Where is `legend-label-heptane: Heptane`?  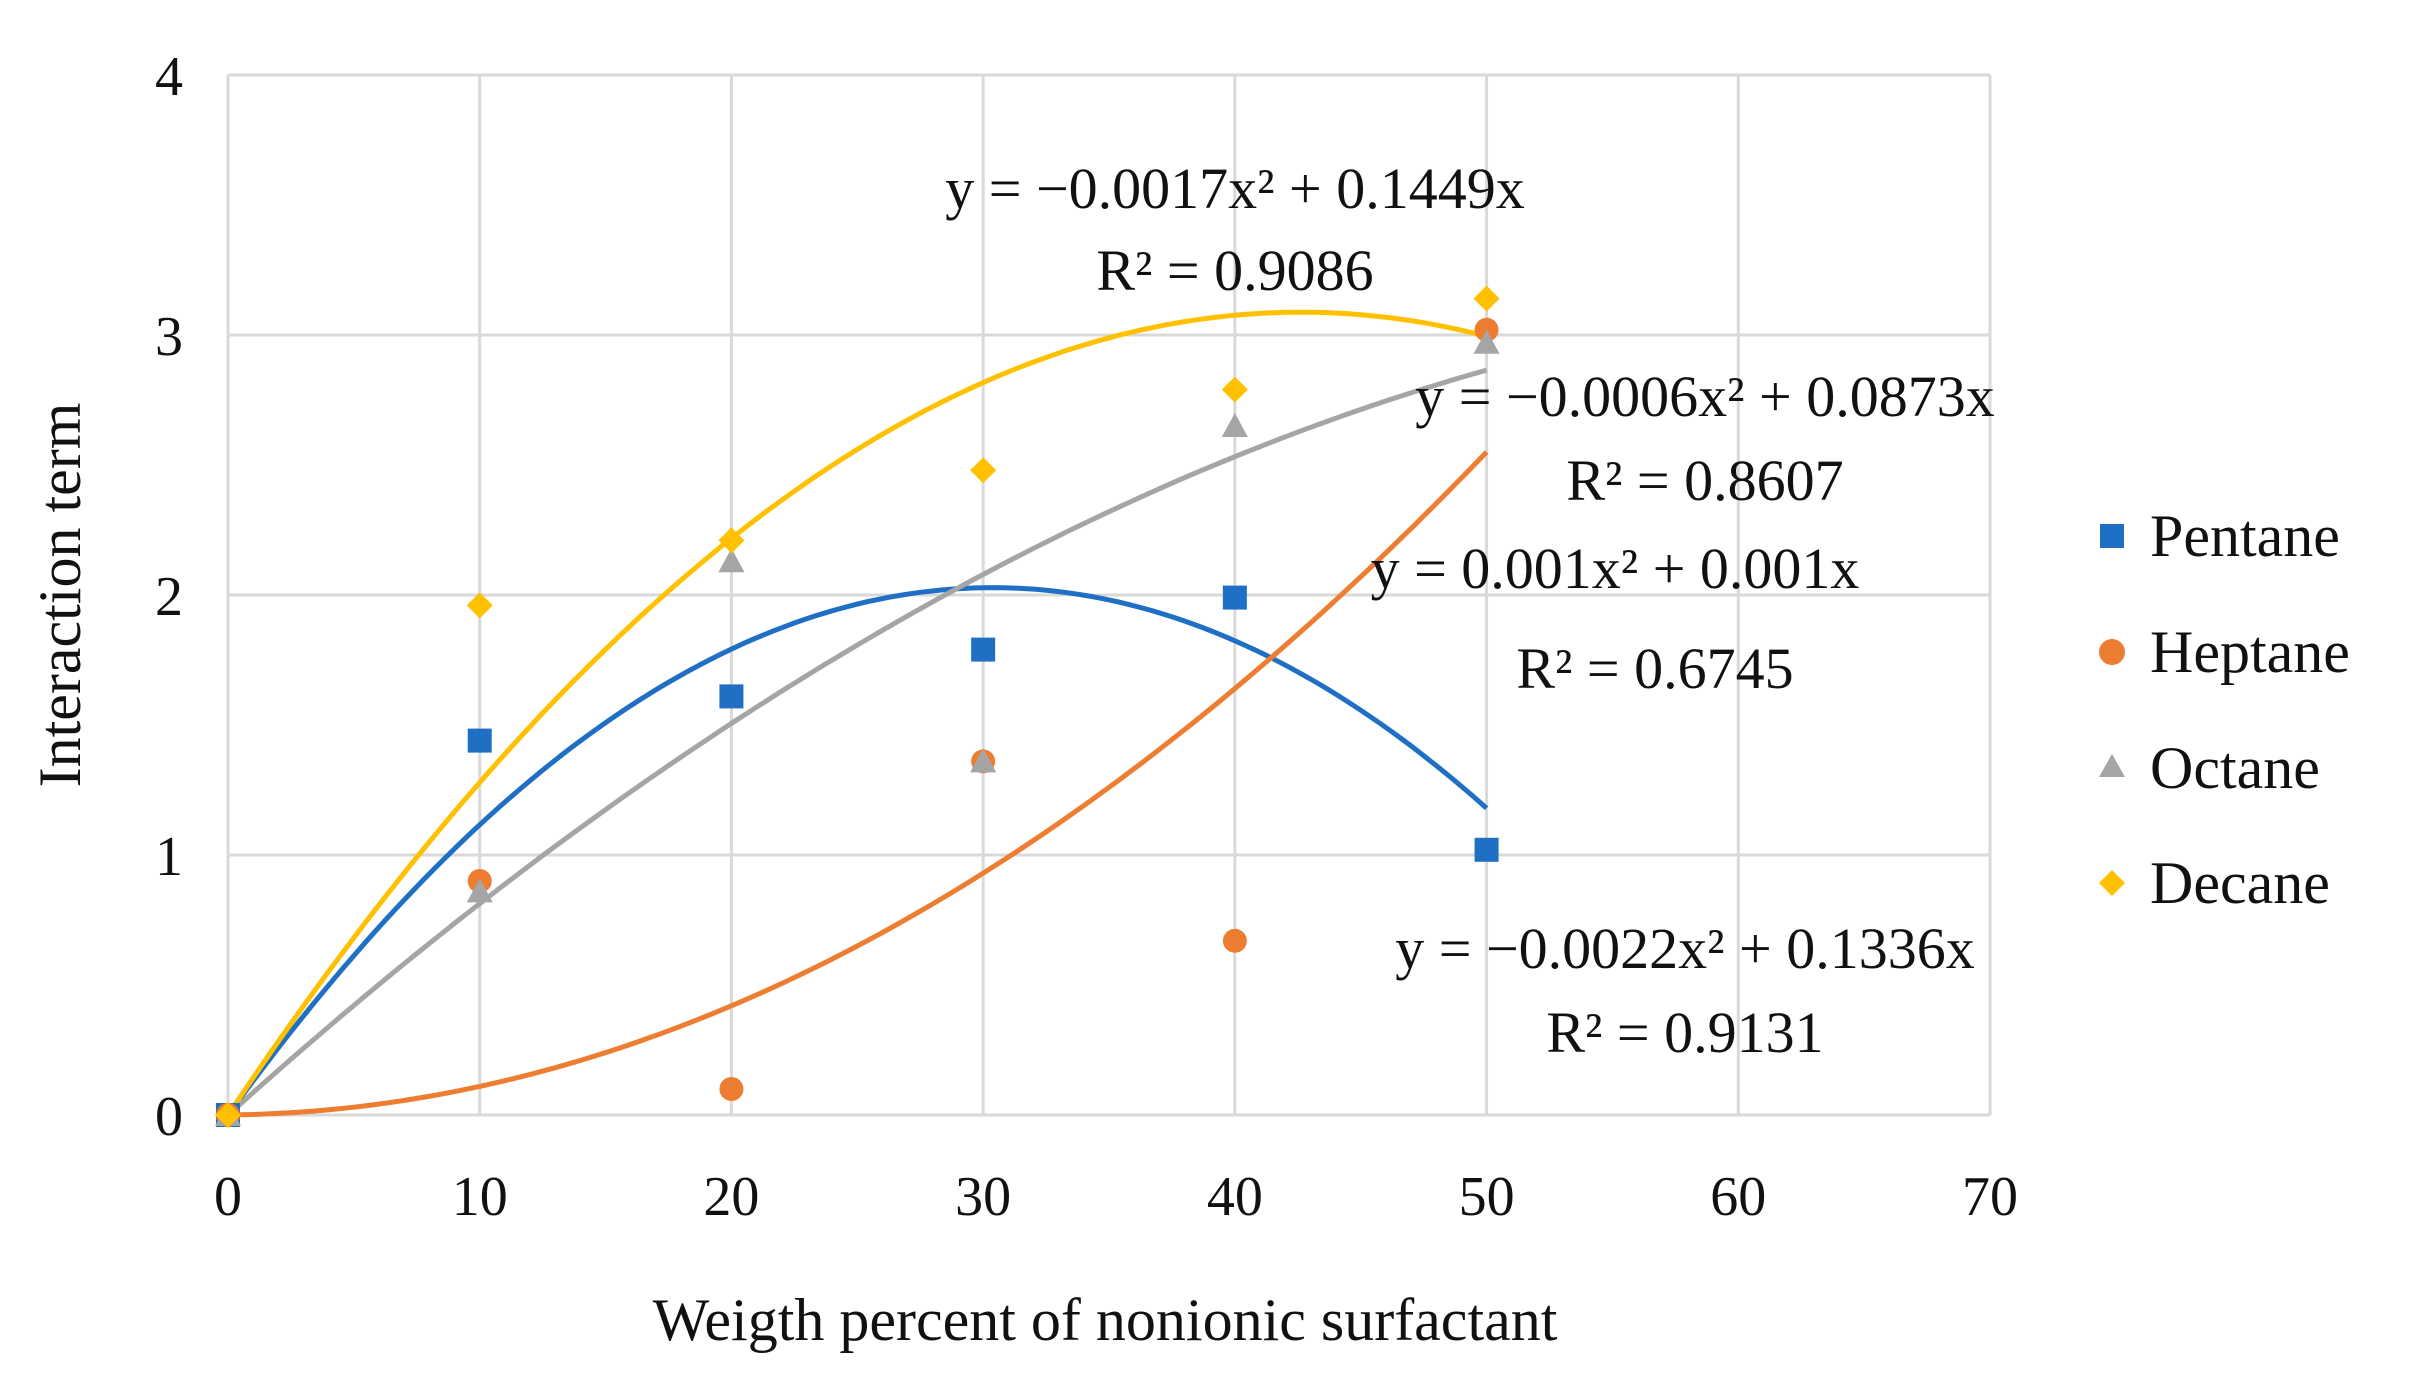 legend-label-heptane: Heptane is located at coordinates (2250, 652).